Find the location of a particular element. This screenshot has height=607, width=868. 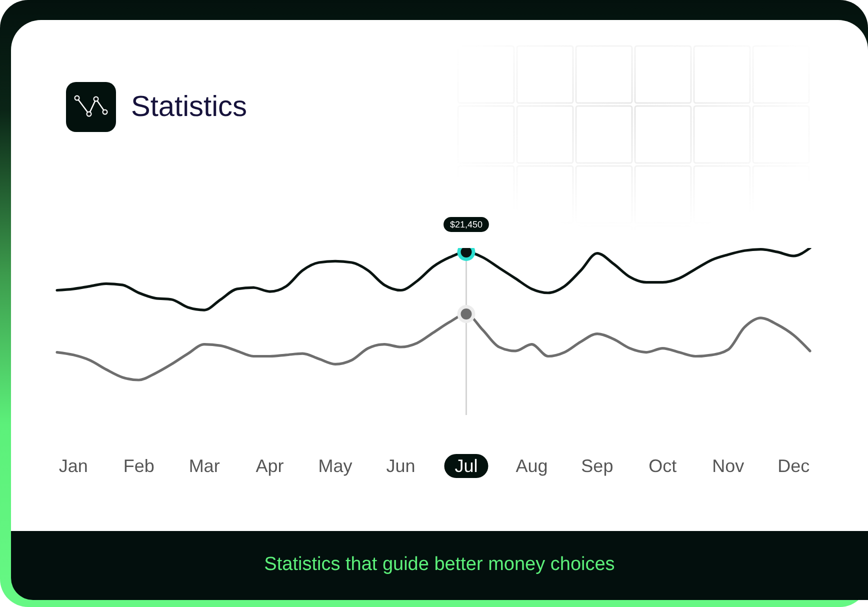

x-tick-label: May is located at coordinates (335, 466).